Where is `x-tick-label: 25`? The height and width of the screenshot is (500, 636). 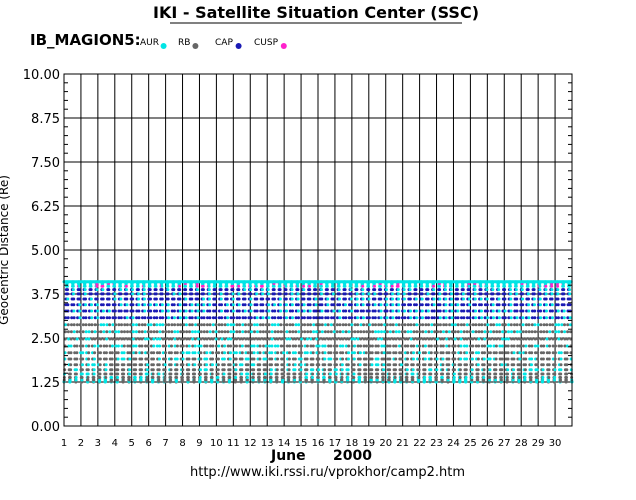
x-tick-label: 25 is located at coordinates (470, 443).